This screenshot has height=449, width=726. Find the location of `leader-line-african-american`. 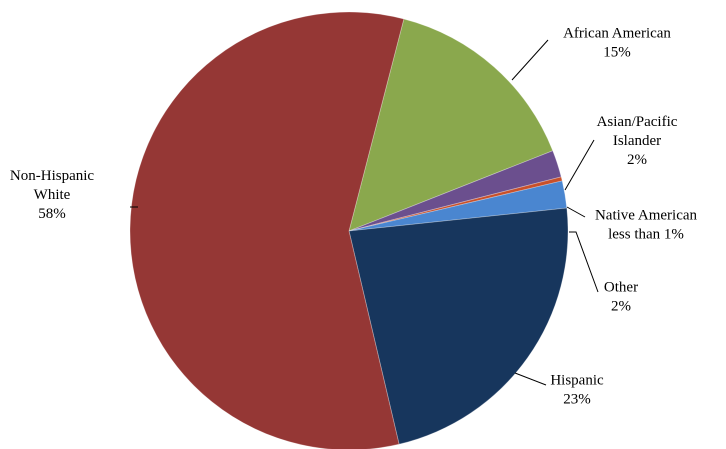

leader-line-african-american is located at coordinates (530, 60).